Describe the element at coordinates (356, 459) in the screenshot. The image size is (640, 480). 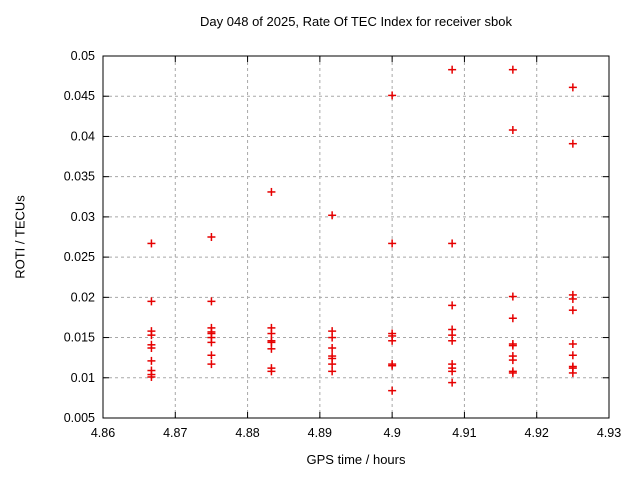
I see `x-axis-title: GPS time / hours` at that location.